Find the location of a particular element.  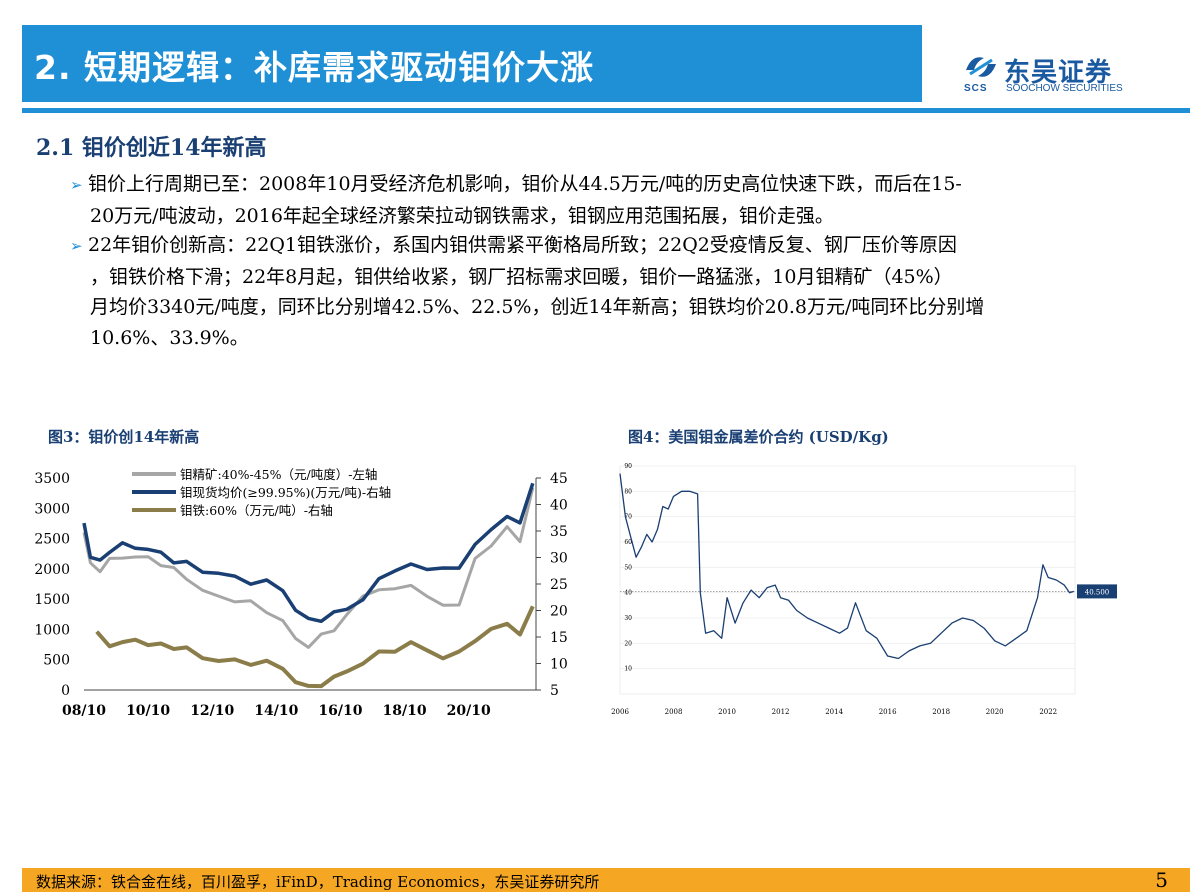

x-axis-tick-label: 2020 is located at coordinates (995, 712).